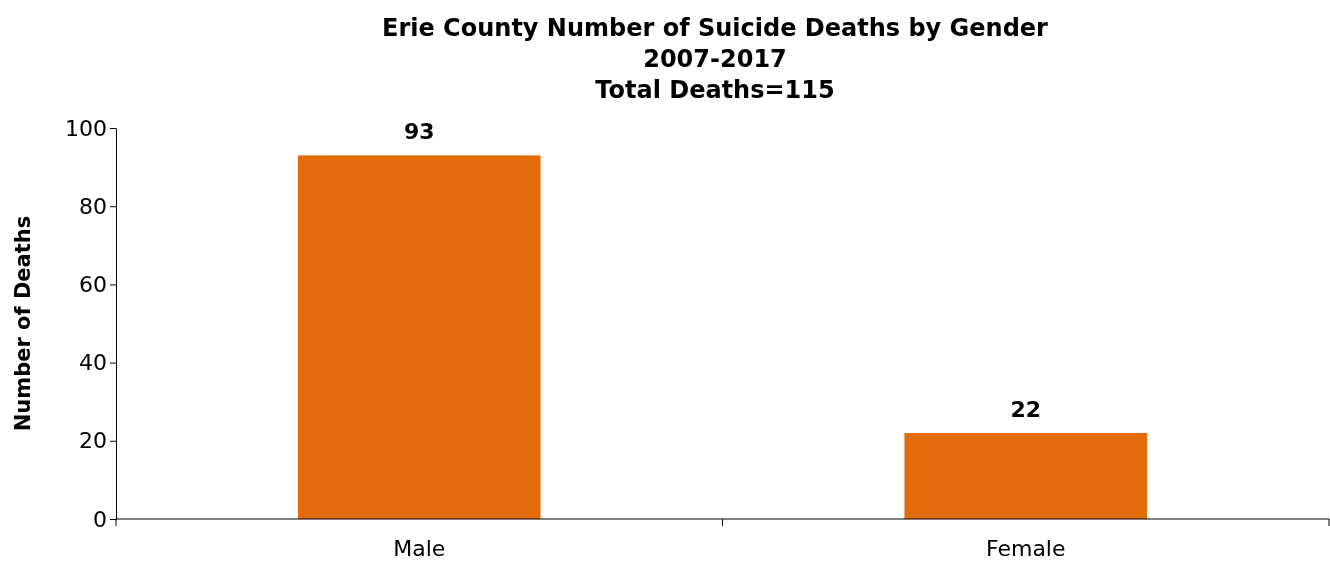 The width and height of the screenshot is (1330, 562). What do you see at coordinates (23, 323) in the screenshot?
I see `y-axis-title: Number of Deaths` at bounding box center [23, 323].